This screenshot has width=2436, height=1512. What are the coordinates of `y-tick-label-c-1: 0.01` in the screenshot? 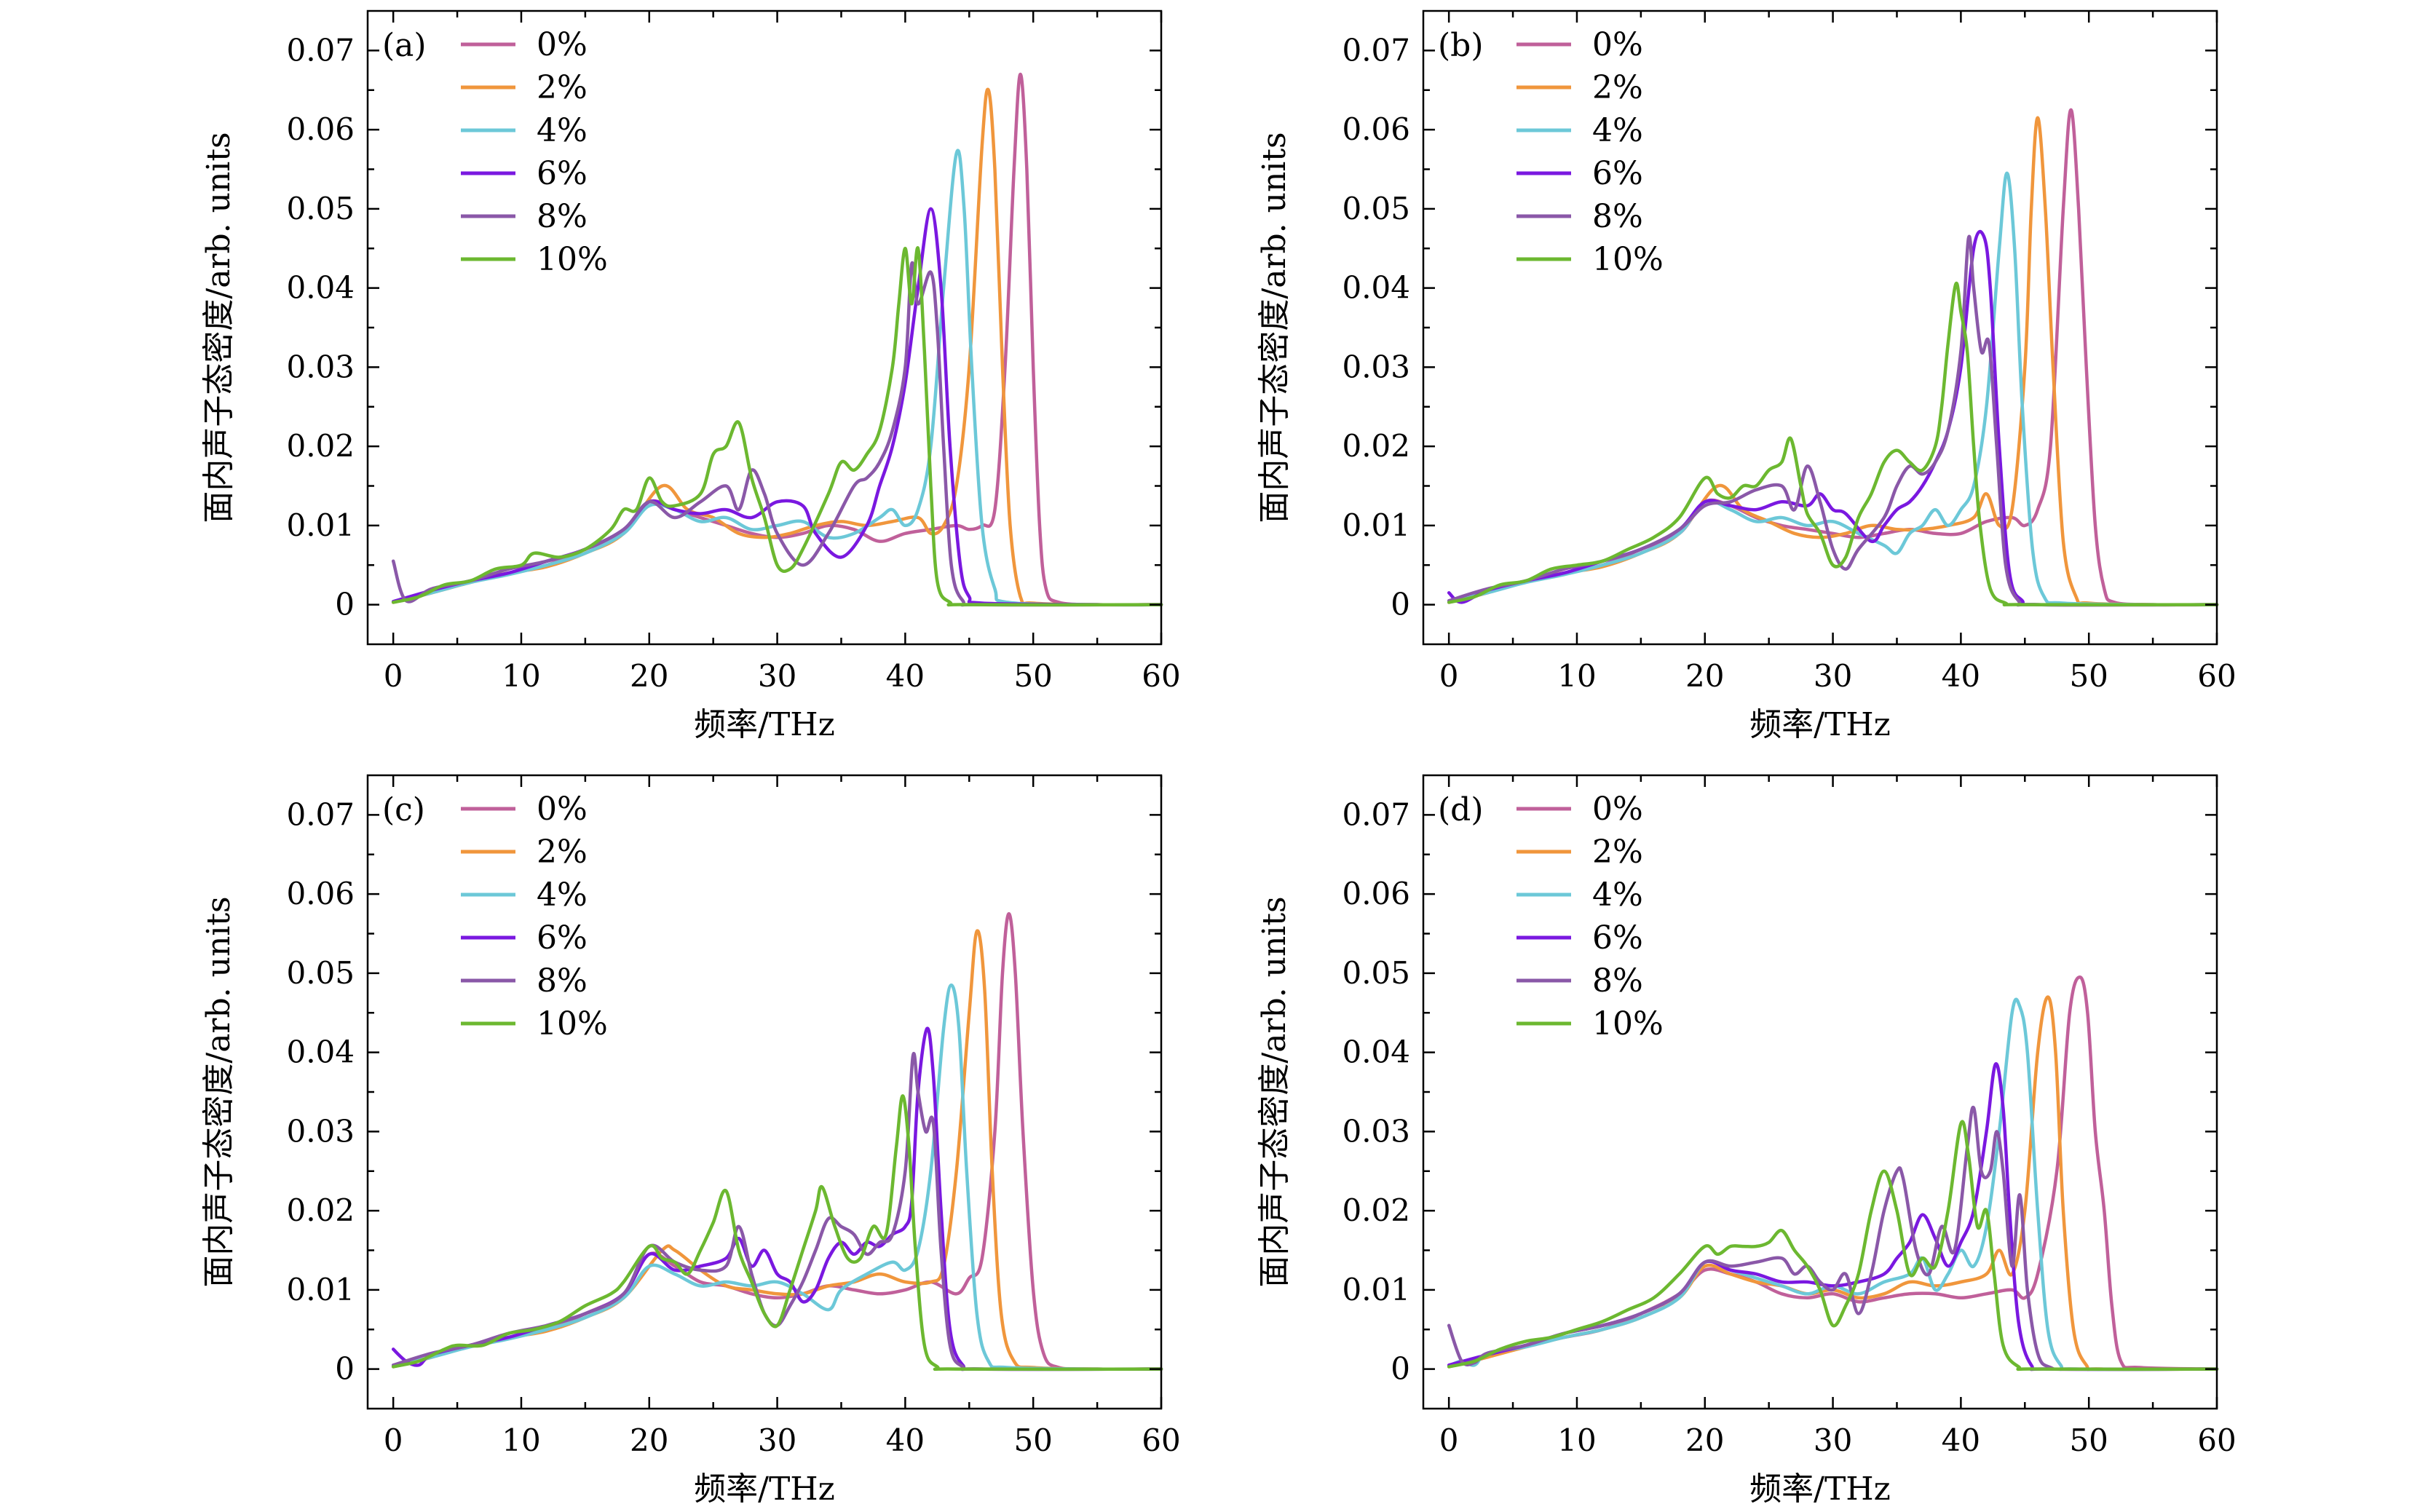 It's located at (321, 1289).